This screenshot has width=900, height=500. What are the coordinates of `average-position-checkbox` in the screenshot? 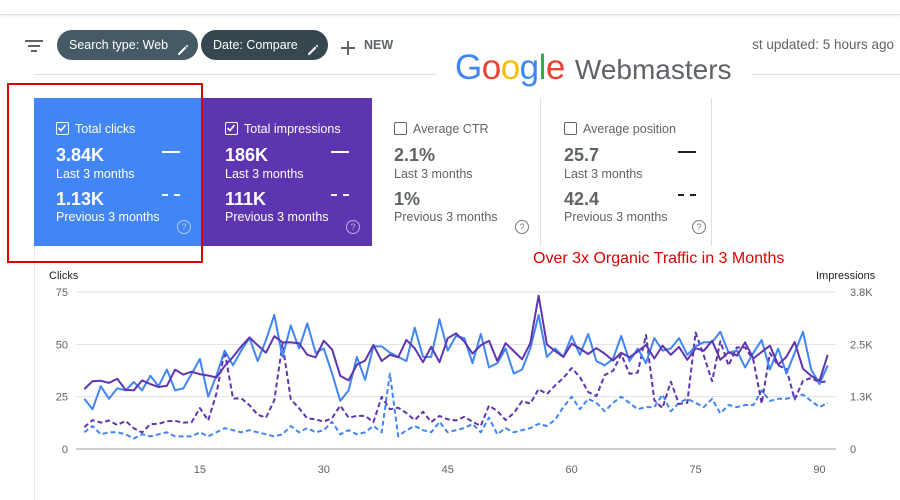 It's located at (570, 128).